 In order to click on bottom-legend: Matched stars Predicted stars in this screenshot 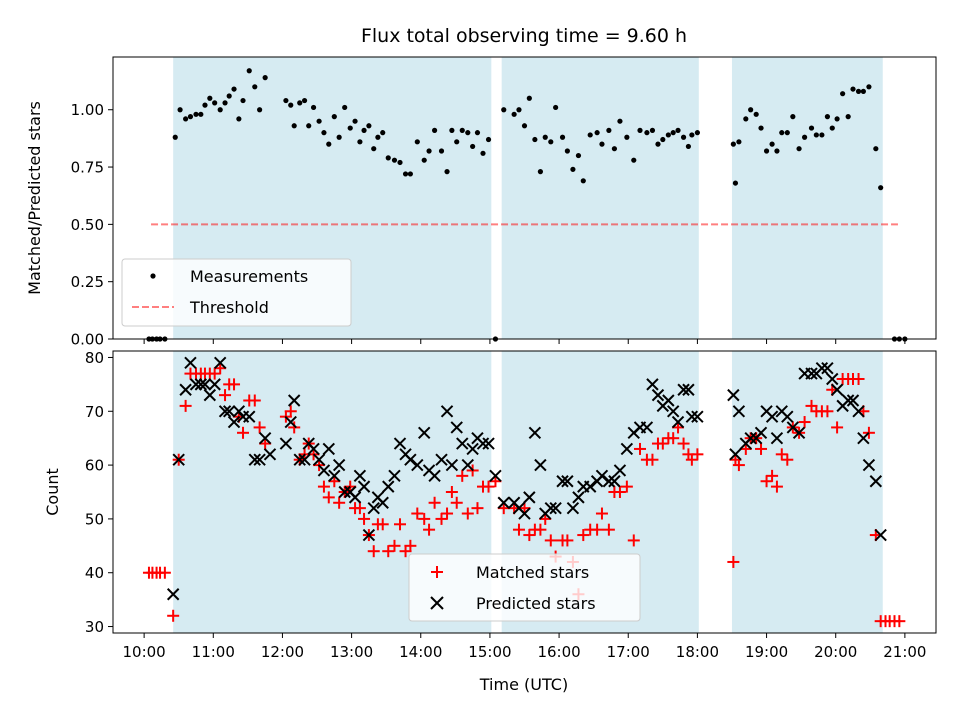, I will do `click(524, 587)`.